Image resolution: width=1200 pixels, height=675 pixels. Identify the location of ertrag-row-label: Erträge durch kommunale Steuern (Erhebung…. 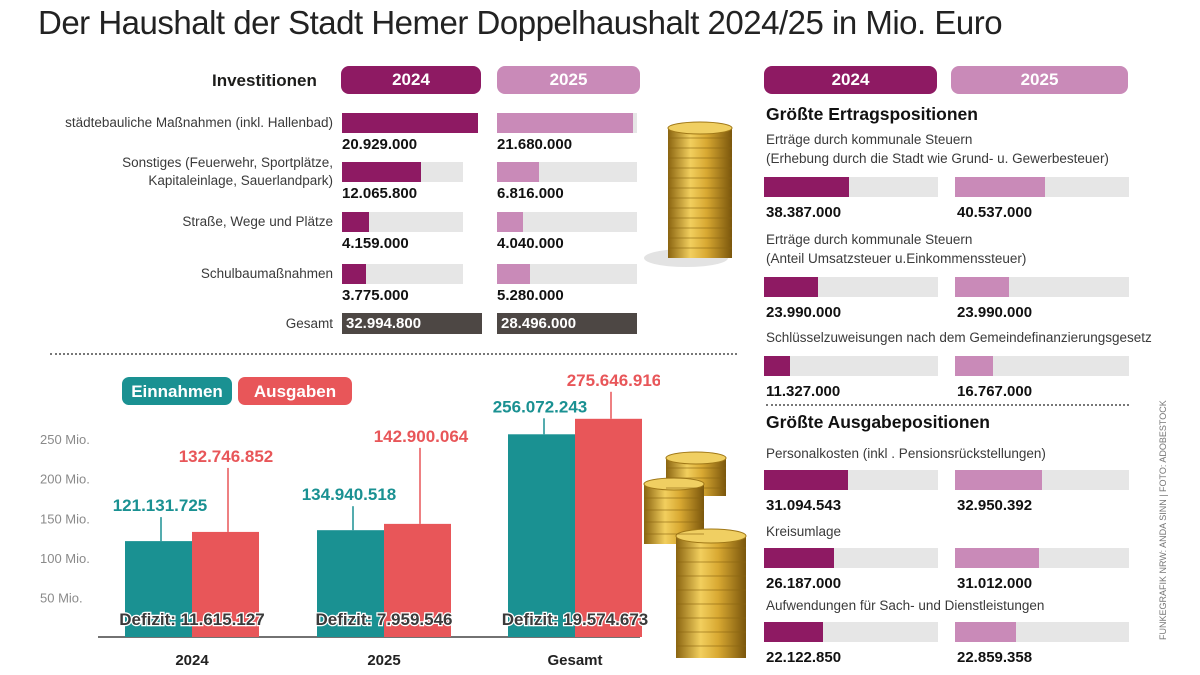
(937, 149).